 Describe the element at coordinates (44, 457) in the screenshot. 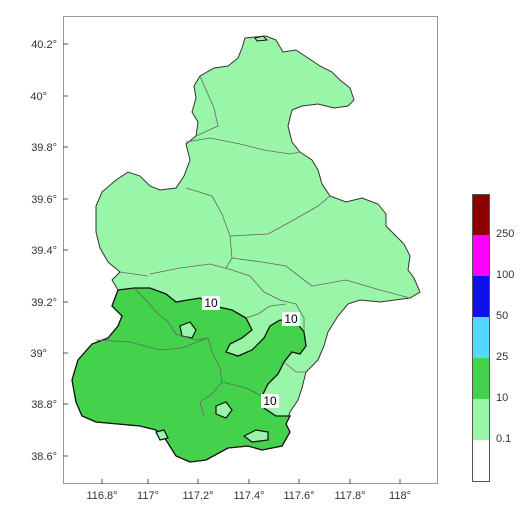

I see `y-tick-label: 38.6°` at that location.